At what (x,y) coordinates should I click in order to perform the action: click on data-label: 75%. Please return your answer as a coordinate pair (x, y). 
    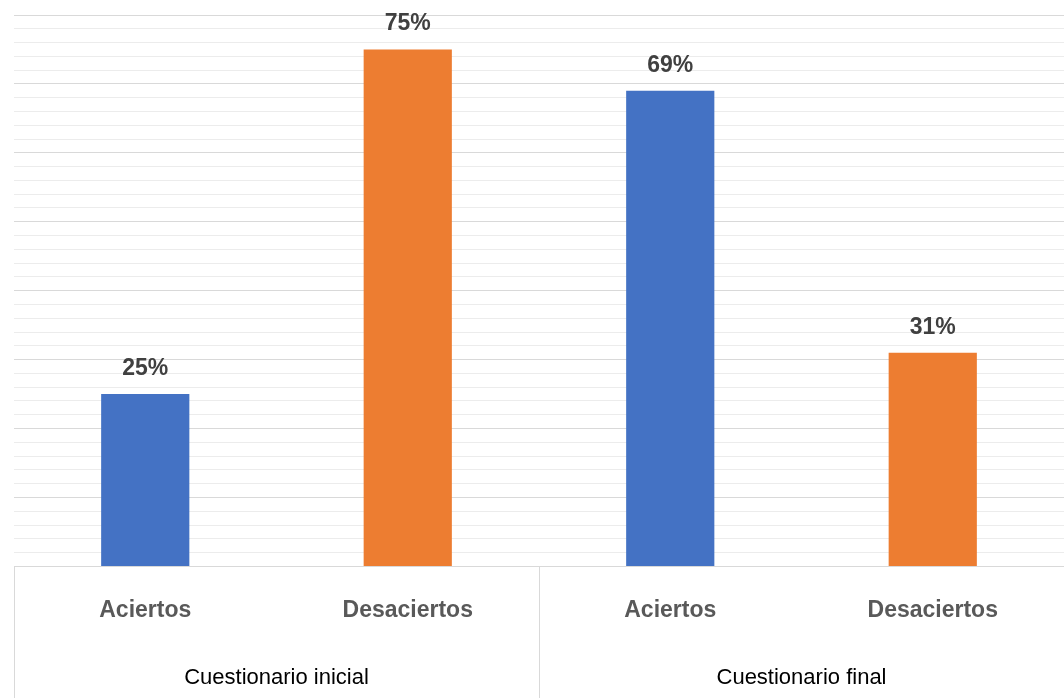
    Looking at the image, I should click on (407, 22).